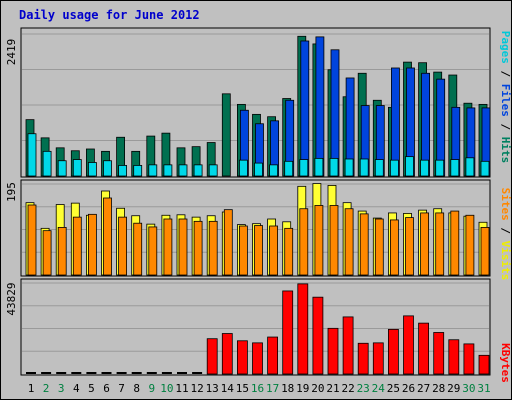  What do you see at coordinates (505, 150) in the screenshot?
I see `legend-segment: Hits` at bounding box center [505, 150].